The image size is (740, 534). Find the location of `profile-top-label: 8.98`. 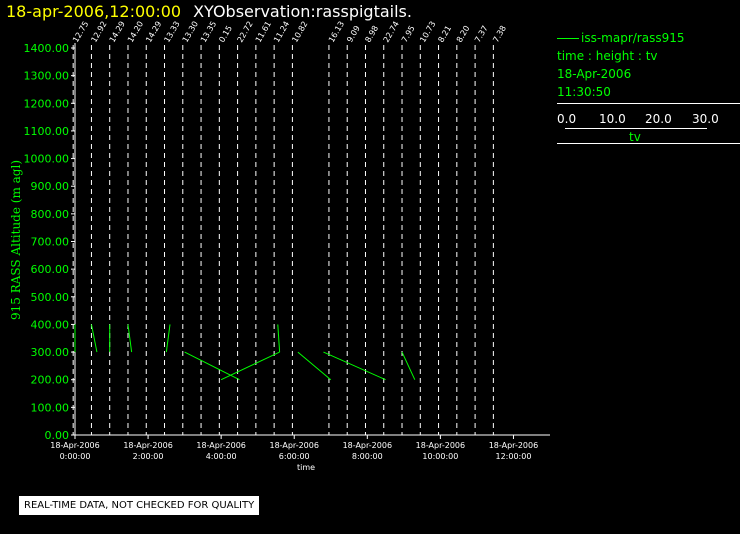

profile-top-label: 8.98 is located at coordinates (371, 34).